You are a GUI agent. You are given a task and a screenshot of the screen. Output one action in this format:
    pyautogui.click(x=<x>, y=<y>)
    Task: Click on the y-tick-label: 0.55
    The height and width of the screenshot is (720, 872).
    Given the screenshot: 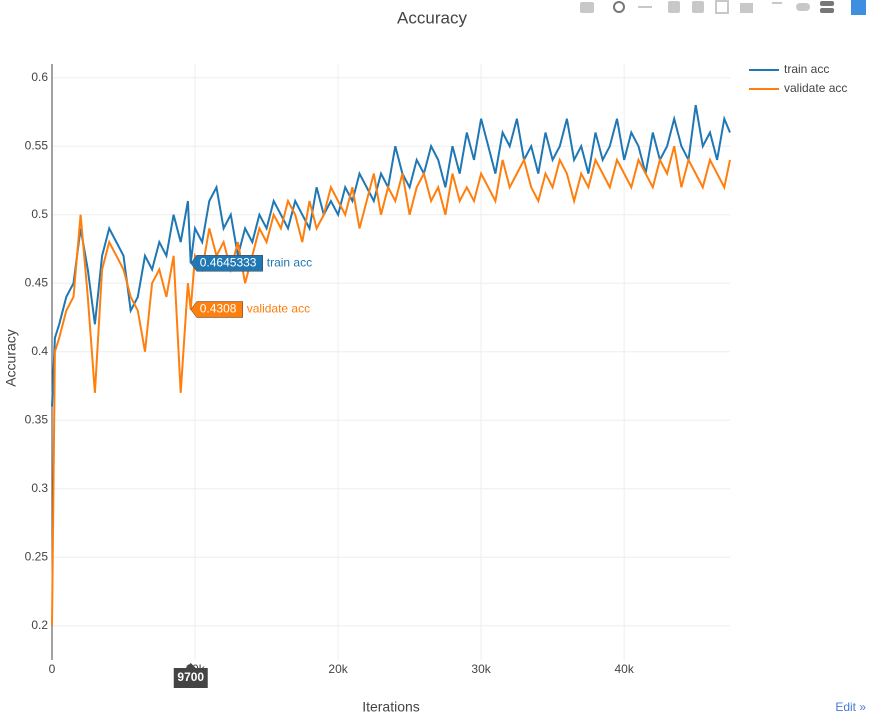 What is the action you would take?
    pyautogui.click(x=37, y=145)
    